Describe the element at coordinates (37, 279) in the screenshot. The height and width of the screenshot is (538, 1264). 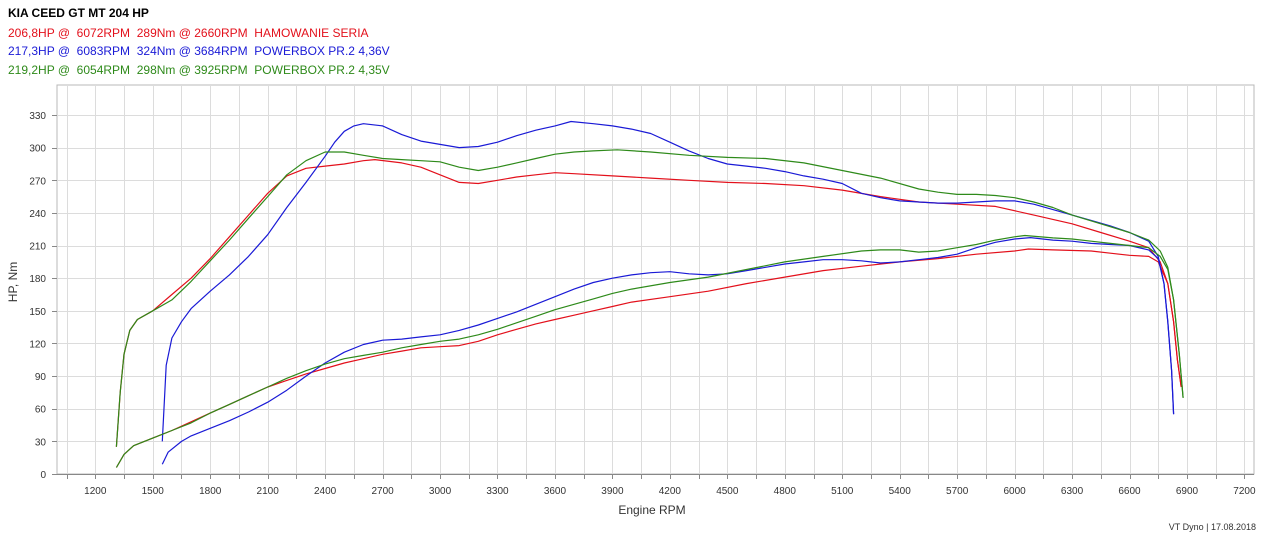
I see `y-tick-label: 180` at that location.